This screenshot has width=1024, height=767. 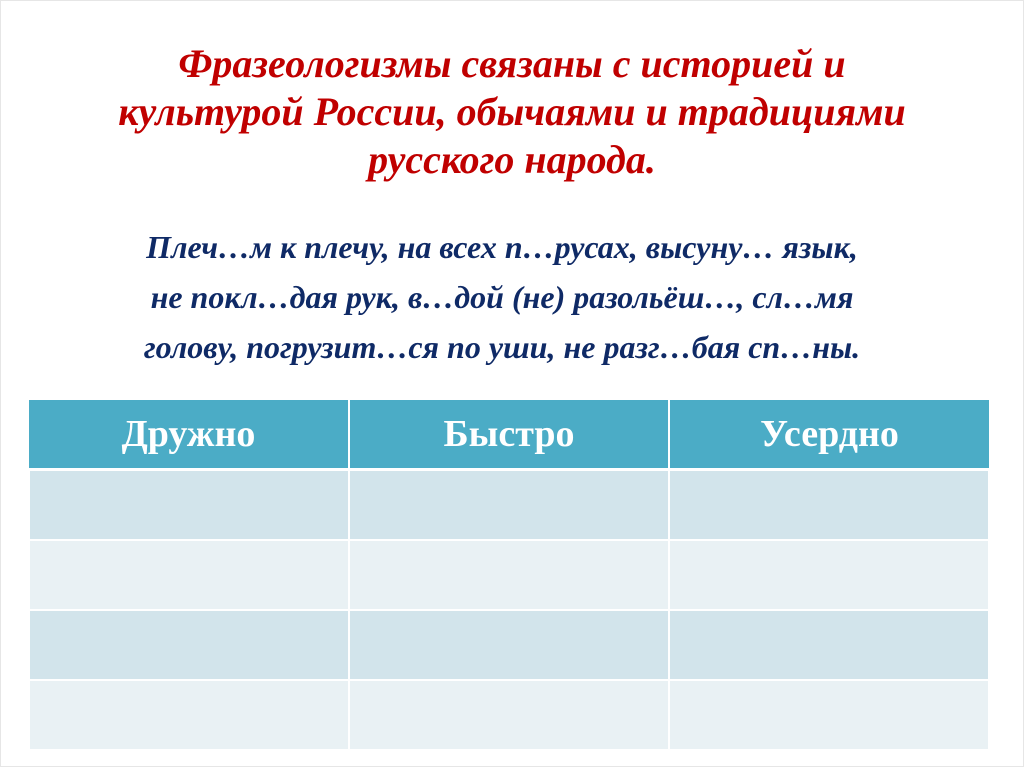 I want to click on header-druzhno: Дружно, so click(x=189, y=435).